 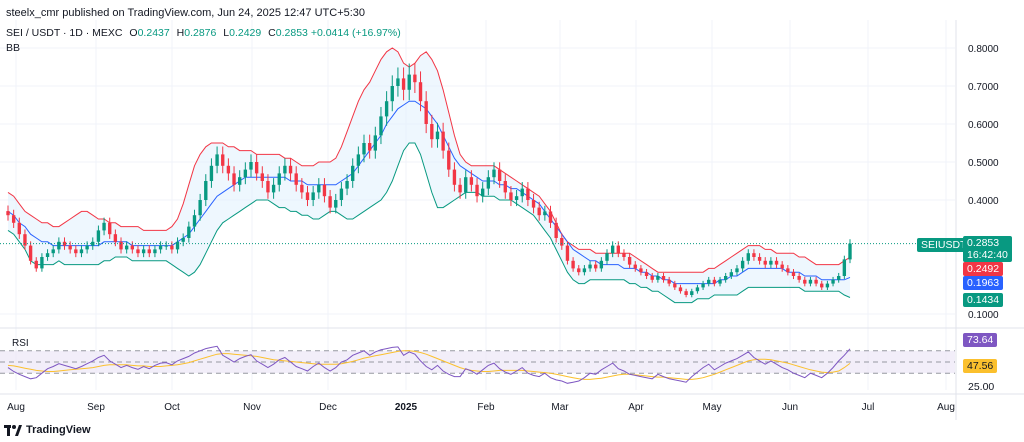 I want to click on indicator-label-bb: BB, so click(x=13, y=48).